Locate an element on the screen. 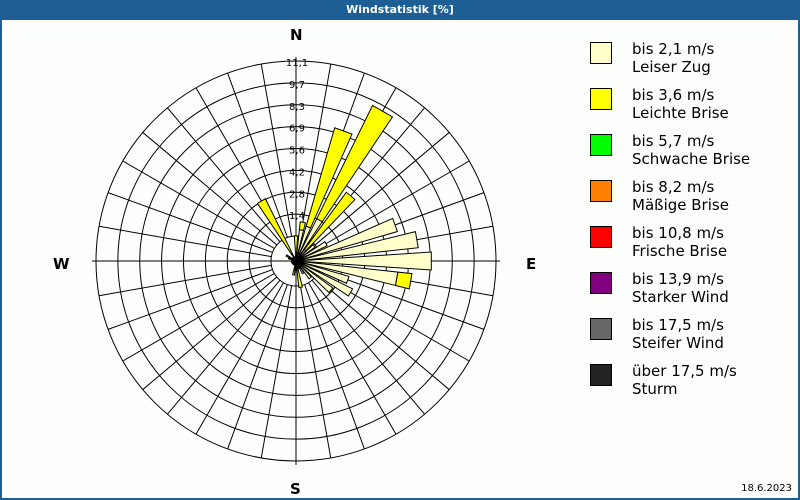  legend-range: über 17,5 m/s is located at coordinates (684, 371).